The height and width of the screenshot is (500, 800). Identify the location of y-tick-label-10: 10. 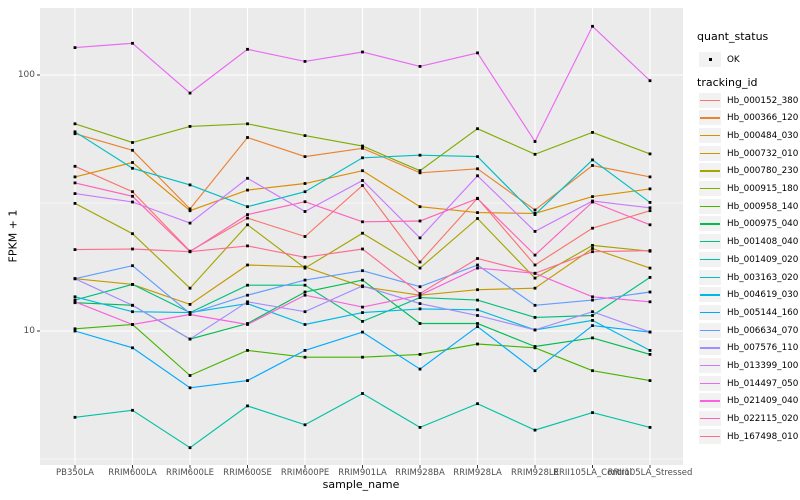
(29, 331).